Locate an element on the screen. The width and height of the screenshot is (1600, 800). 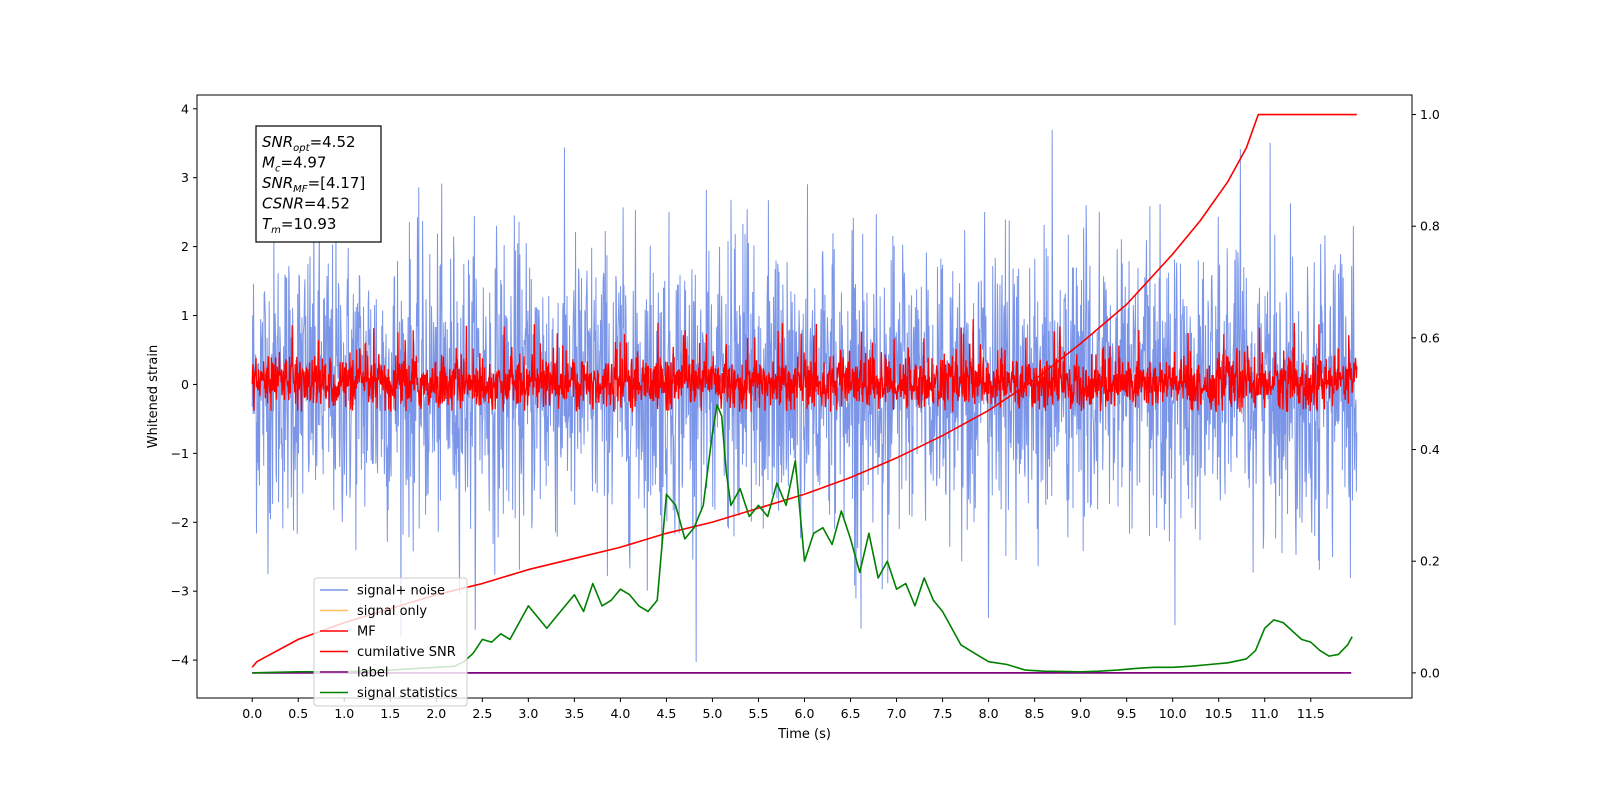
legend-label: signal only is located at coordinates (392, 611).